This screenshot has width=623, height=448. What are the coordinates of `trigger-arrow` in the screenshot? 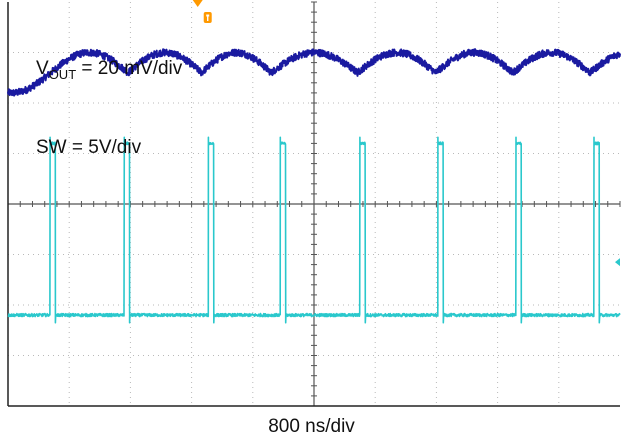 It's located at (197, 3).